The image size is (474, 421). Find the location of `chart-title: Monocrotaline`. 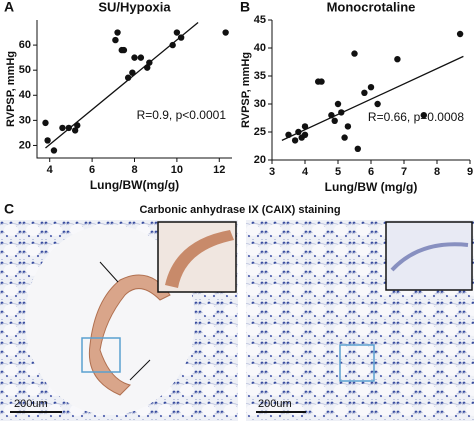

chart-title: Monocrotaline is located at coordinates (371, 7).